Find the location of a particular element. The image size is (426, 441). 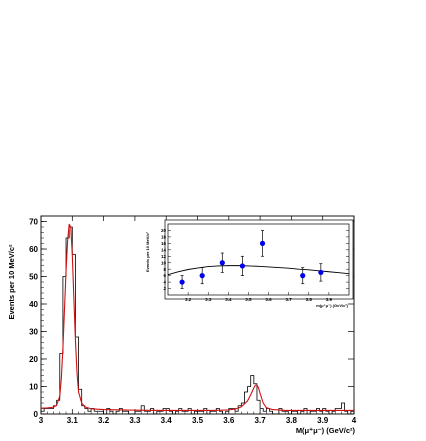

inset-y-tick-label: 10 is located at coordinates (164, 262).